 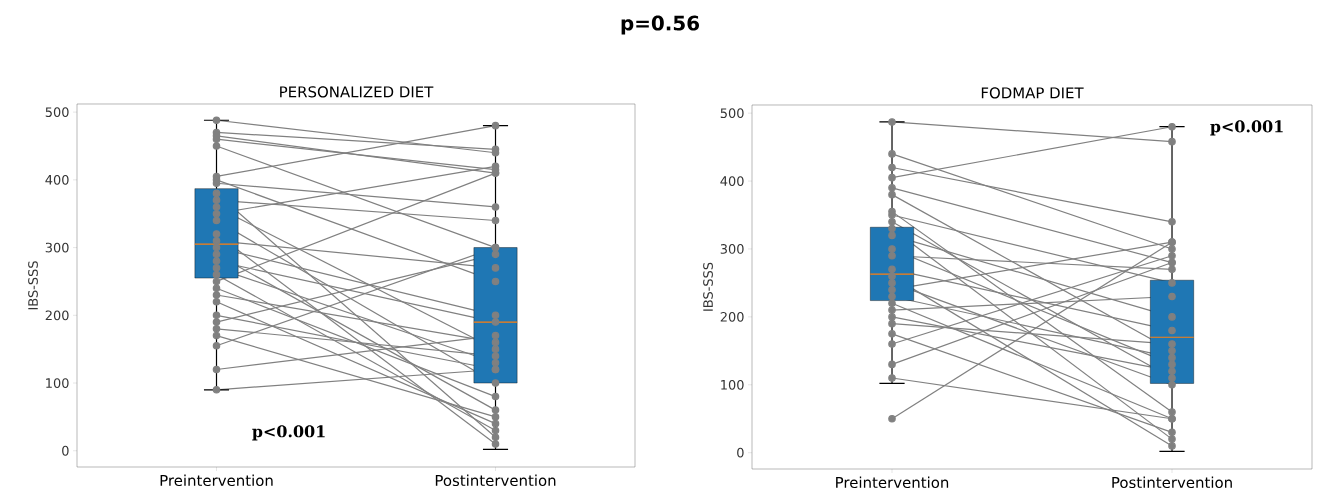 I want to click on text: p=0.56, so click(x=660, y=25).